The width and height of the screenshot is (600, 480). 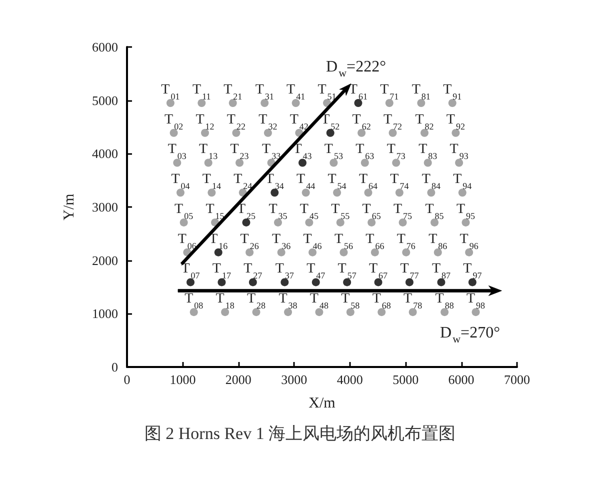 What do you see at coordinates (517, 379) in the screenshot?
I see `x-tick-label: 7000` at bounding box center [517, 379].